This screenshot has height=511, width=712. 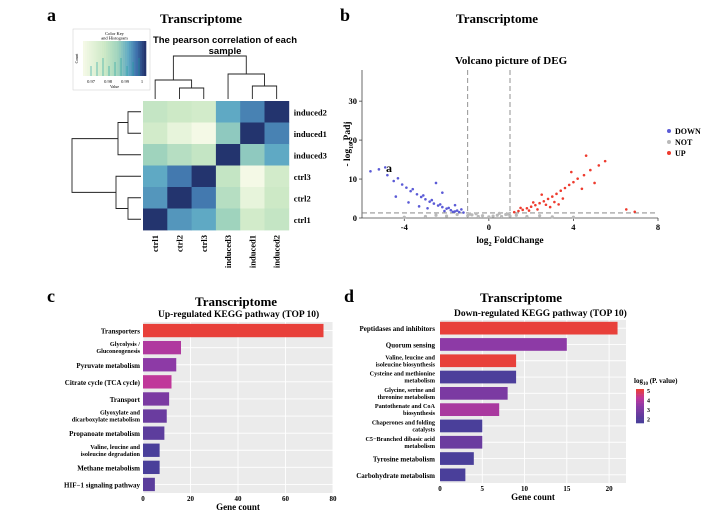 What do you see at coordinates (656, 382) in the screenshot?
I see `pvalue-legend-title: log10 (P. value)` at bounding box center [656, 382].